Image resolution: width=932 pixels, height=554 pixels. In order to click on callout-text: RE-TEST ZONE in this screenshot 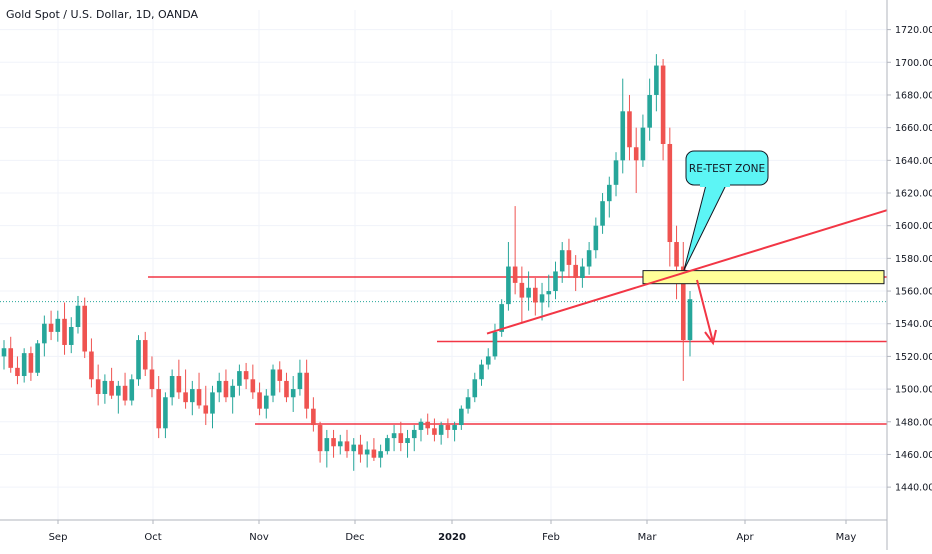, I will do `click(727, 169)`.